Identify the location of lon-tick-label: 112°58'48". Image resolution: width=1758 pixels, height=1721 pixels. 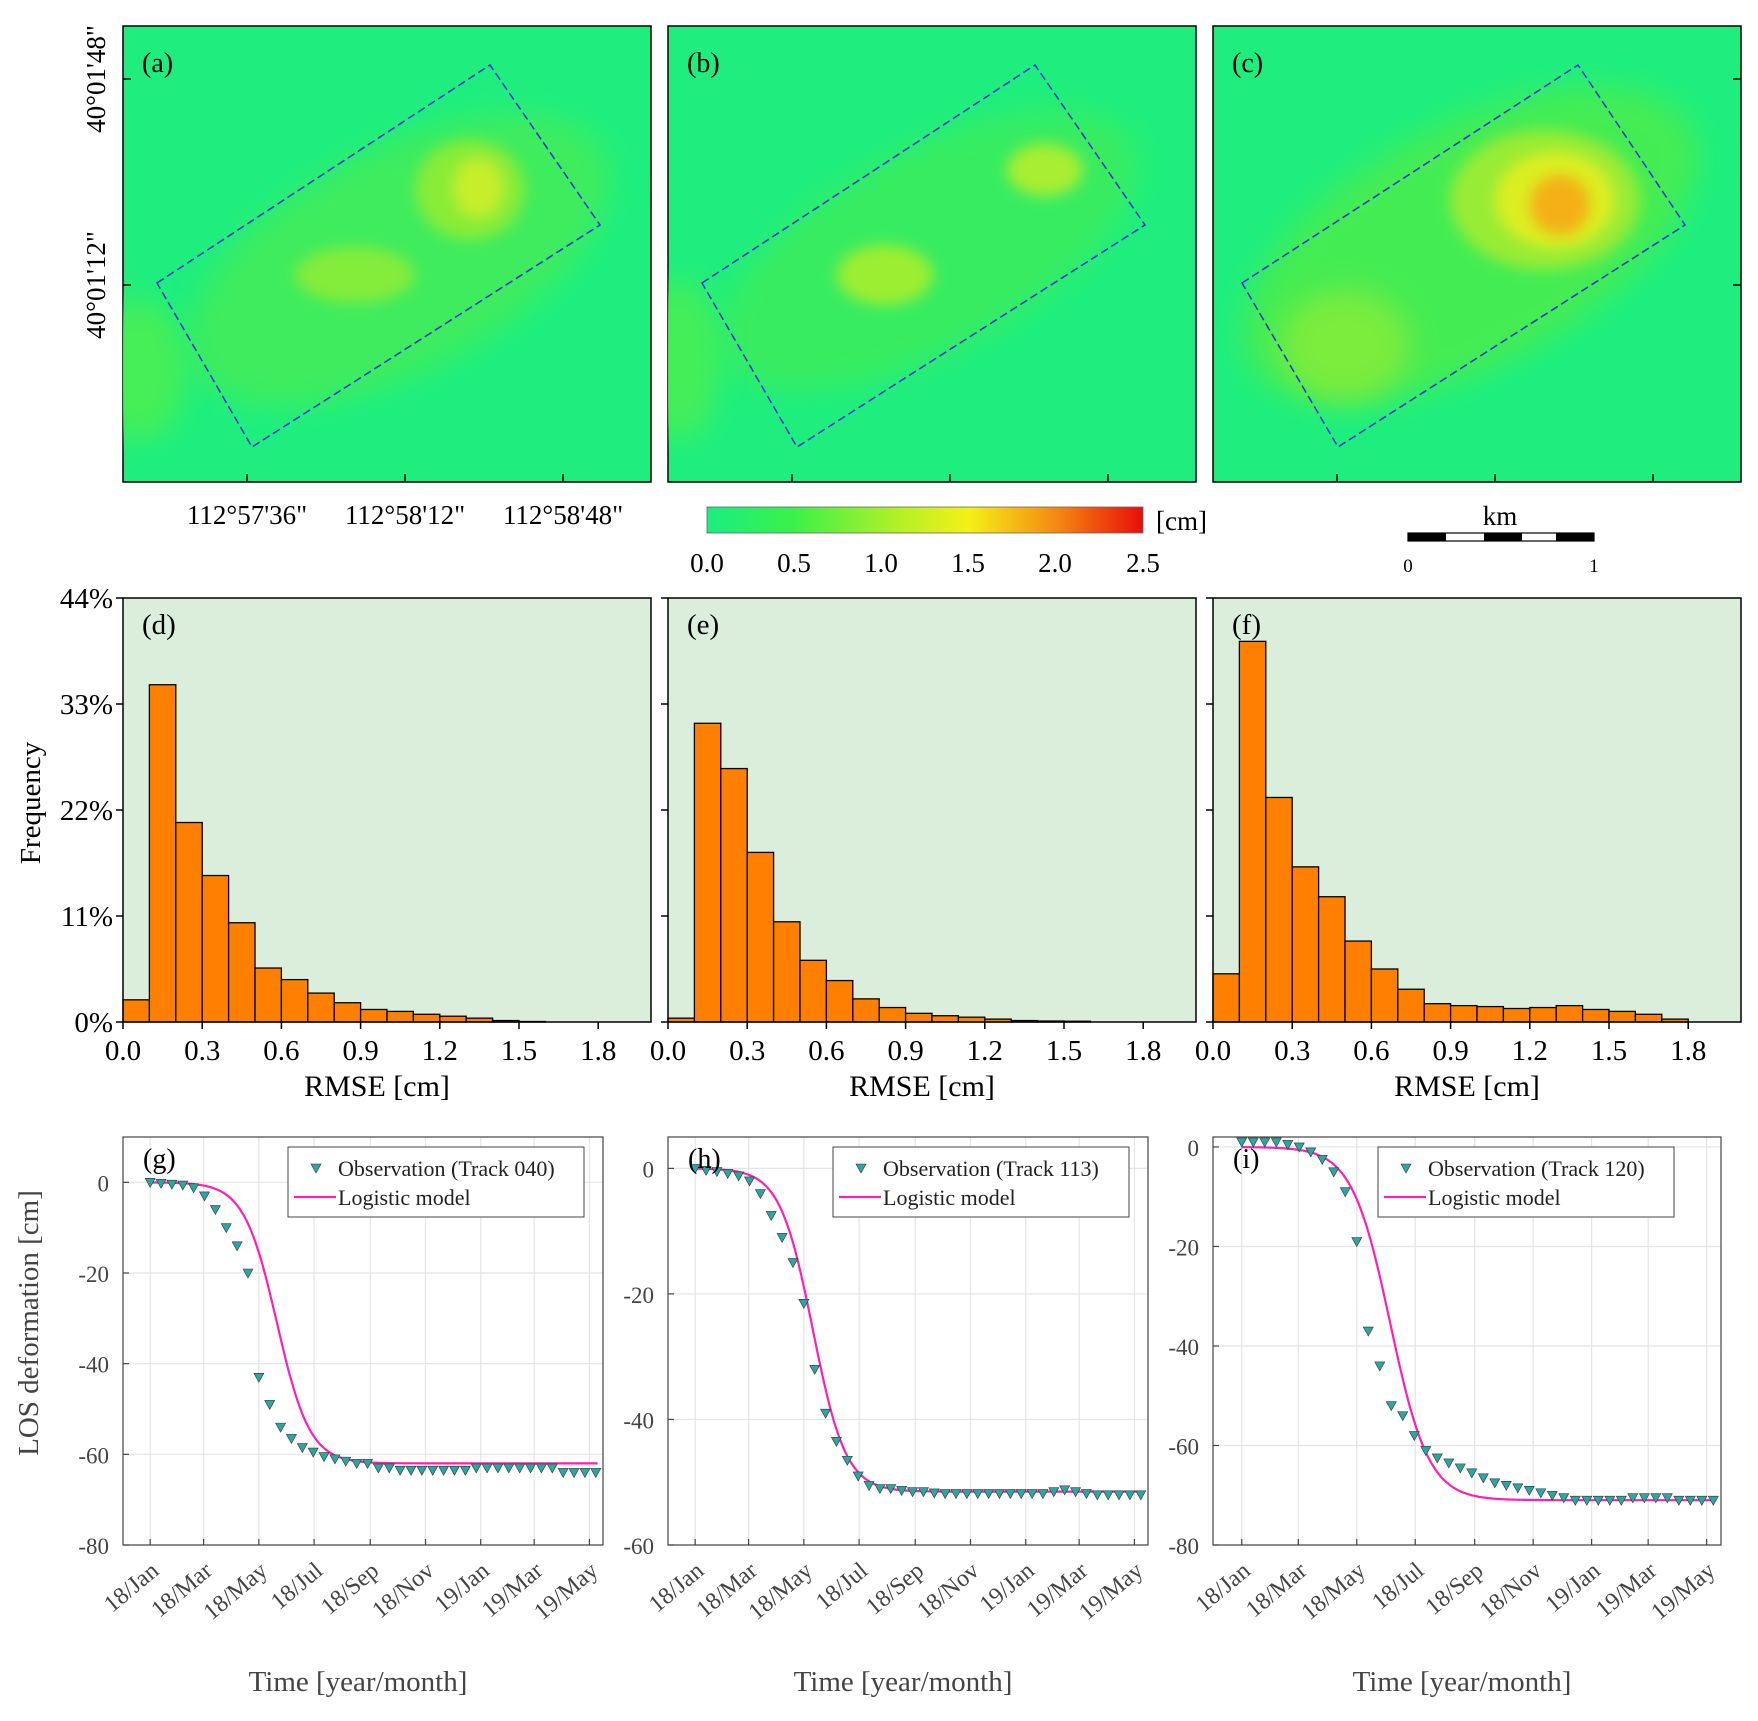
(563, 515).